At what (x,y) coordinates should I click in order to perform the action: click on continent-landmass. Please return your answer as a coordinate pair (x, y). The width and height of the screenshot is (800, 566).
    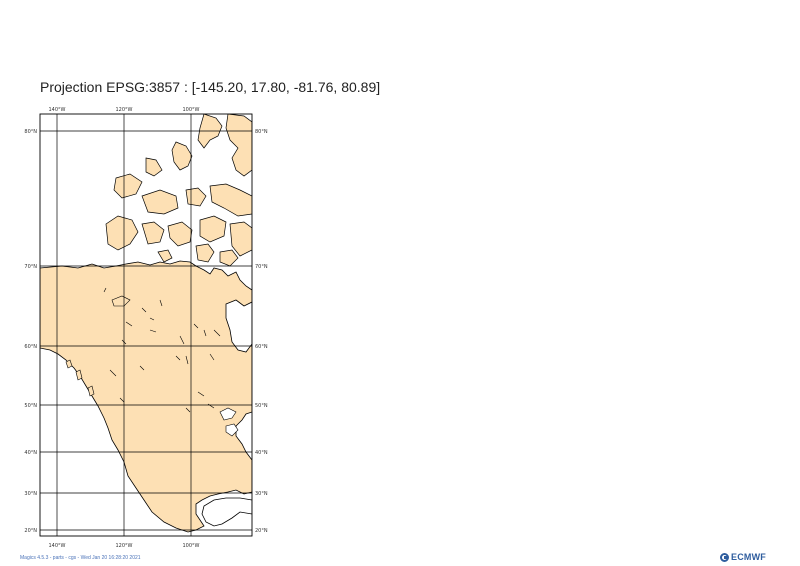
    Looking at the image, I should click on (146, 396).